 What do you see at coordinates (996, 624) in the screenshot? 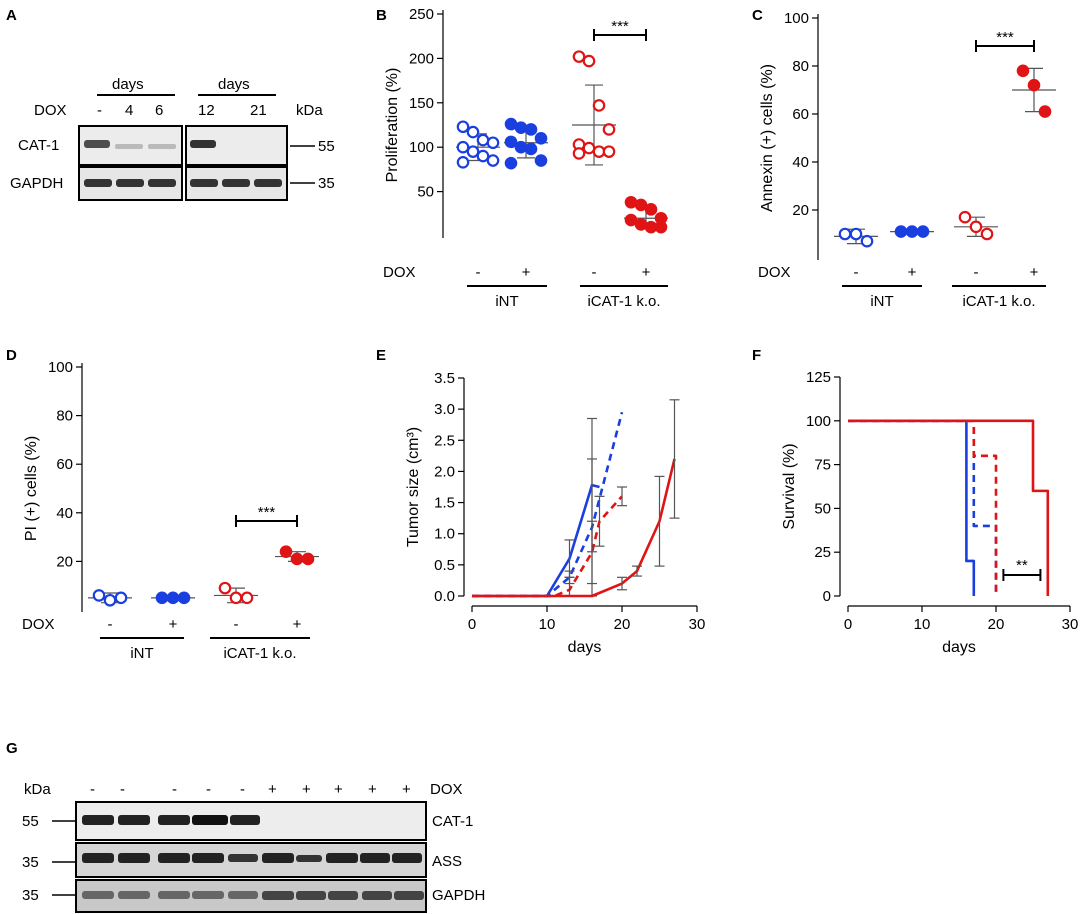
I see `x-tick-label-f: 20` at bounding box center [996, 624].